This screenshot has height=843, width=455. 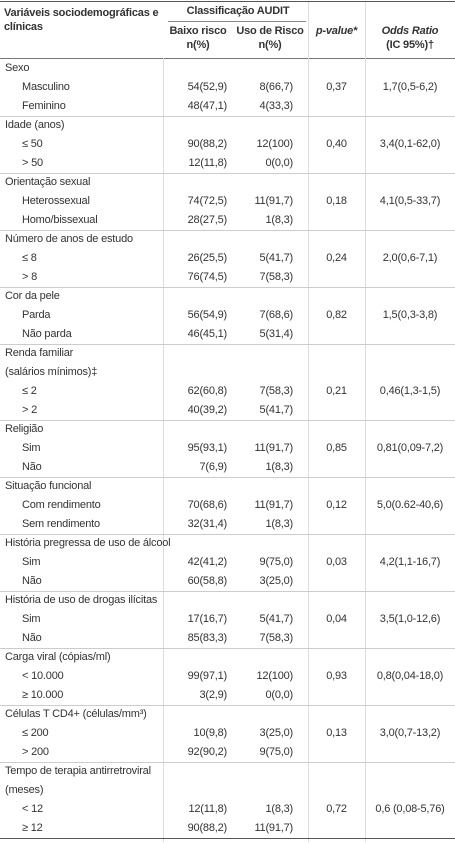 I want to click on cell-or: 4,2(1,1-16,7), so click(x=410, y=562).